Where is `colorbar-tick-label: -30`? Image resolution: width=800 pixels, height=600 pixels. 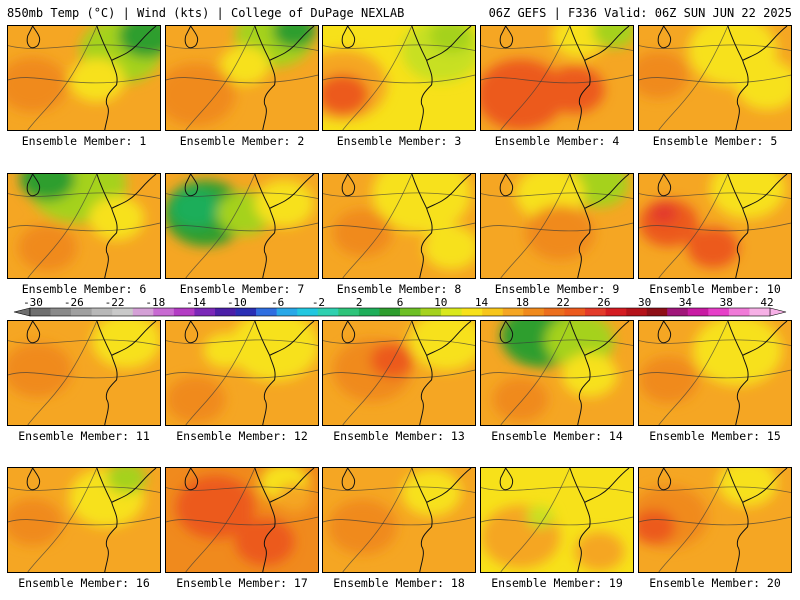
colorbar-tick-label: -30 is located at coordinates (33, 302).